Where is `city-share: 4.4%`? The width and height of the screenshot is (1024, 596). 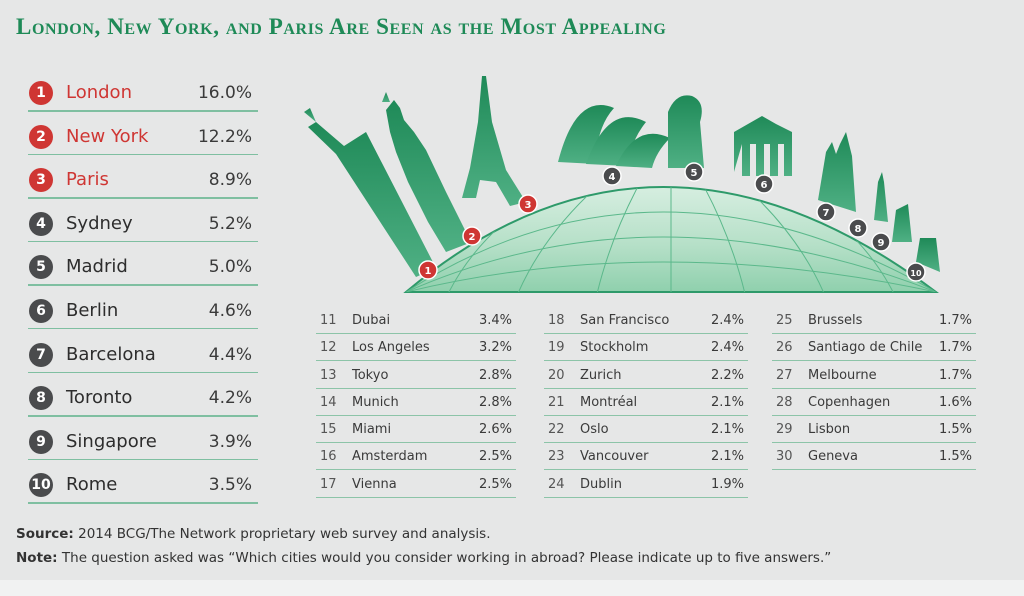
city-share: 4.4% is located at coordinates (230, 354).